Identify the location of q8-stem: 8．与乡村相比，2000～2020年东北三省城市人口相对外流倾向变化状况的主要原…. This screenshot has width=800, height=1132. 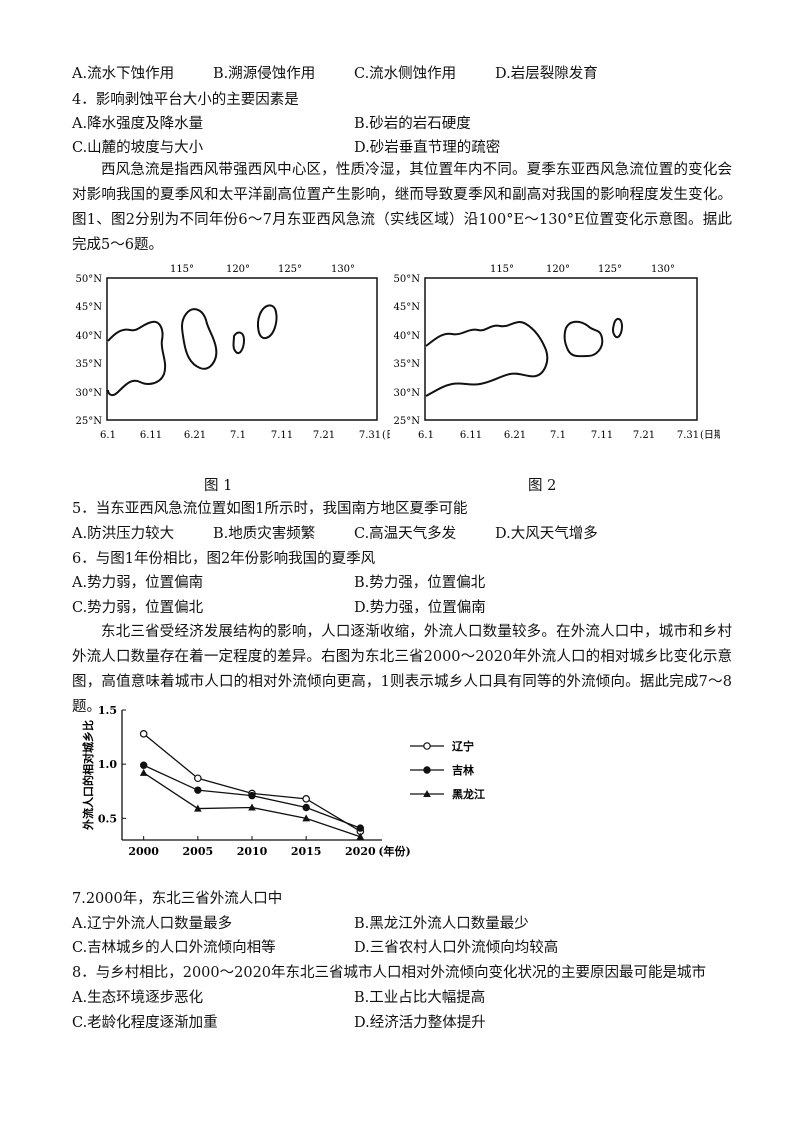
(389, 973).